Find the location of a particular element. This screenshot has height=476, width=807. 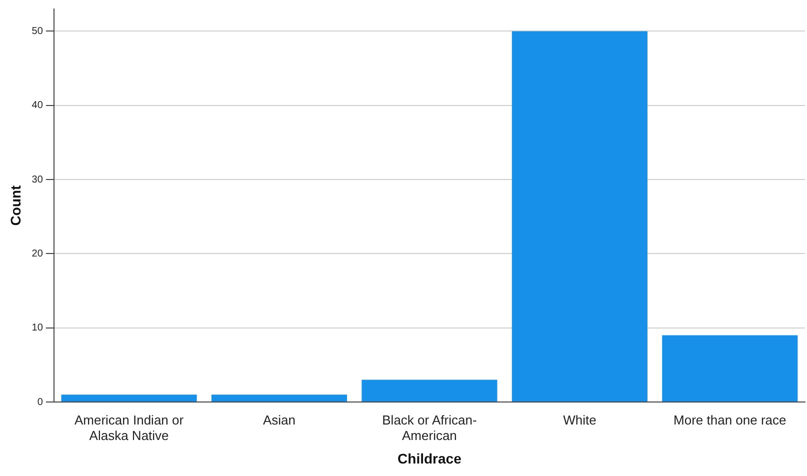

y-tick-label: 40 is located at coordinates (38, 106).